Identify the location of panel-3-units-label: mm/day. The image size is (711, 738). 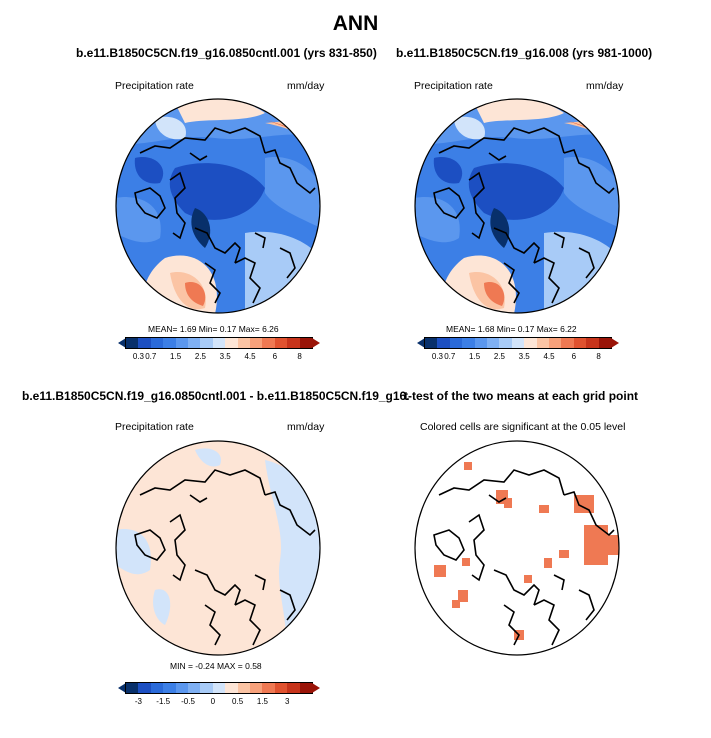
(306, 427).